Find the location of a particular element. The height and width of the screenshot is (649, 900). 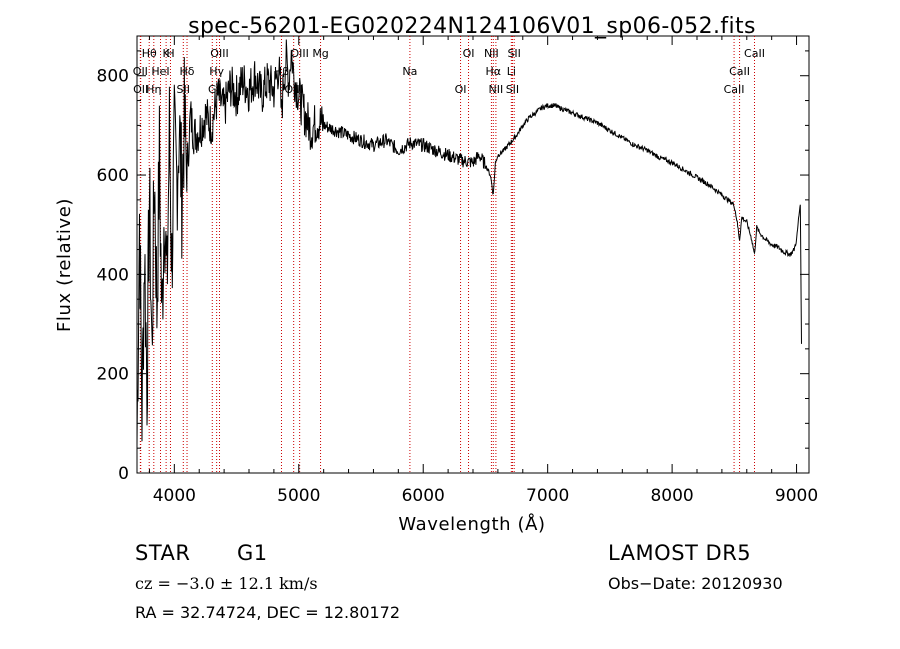

line-marker-label: Hη is located at coordinates (153, 89).